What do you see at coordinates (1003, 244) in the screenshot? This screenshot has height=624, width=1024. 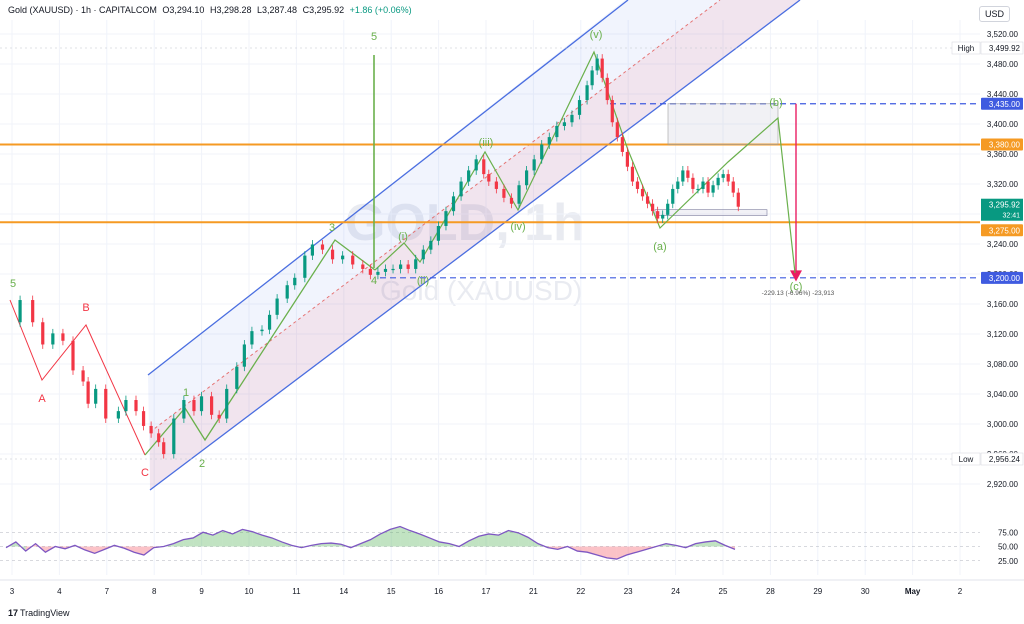 I see `price-tick: 3,240.00` at bounding box center [1003, 244].